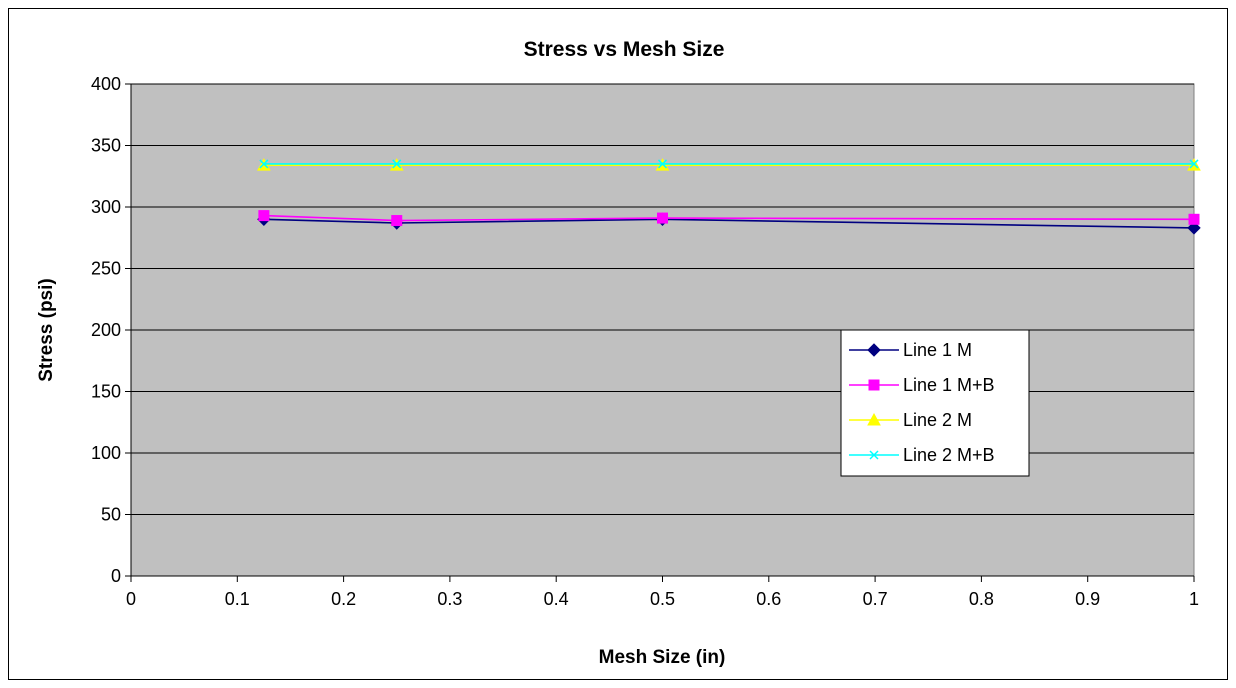 The width and height of the screenshot is (1236, 688). What do you see at coordinates (116, 576) in the screenshot?
I see `y-tick-label-0: 0` at bounding box center [116, 576].